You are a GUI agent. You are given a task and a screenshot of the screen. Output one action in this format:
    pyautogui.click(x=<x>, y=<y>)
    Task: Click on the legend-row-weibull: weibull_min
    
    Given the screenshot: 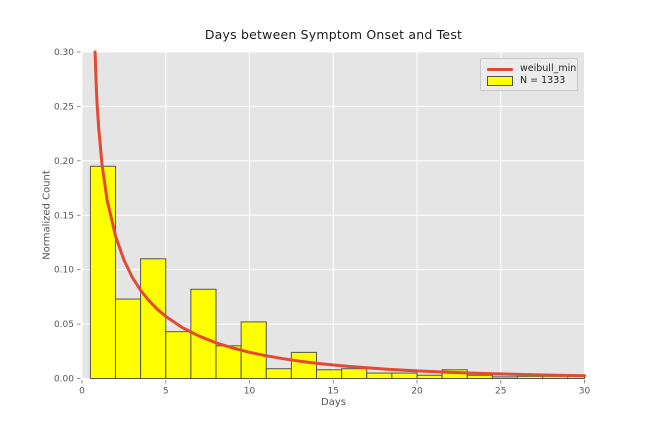 What is the action you would take?
    pyautogui.click(x=531, y=69)
    